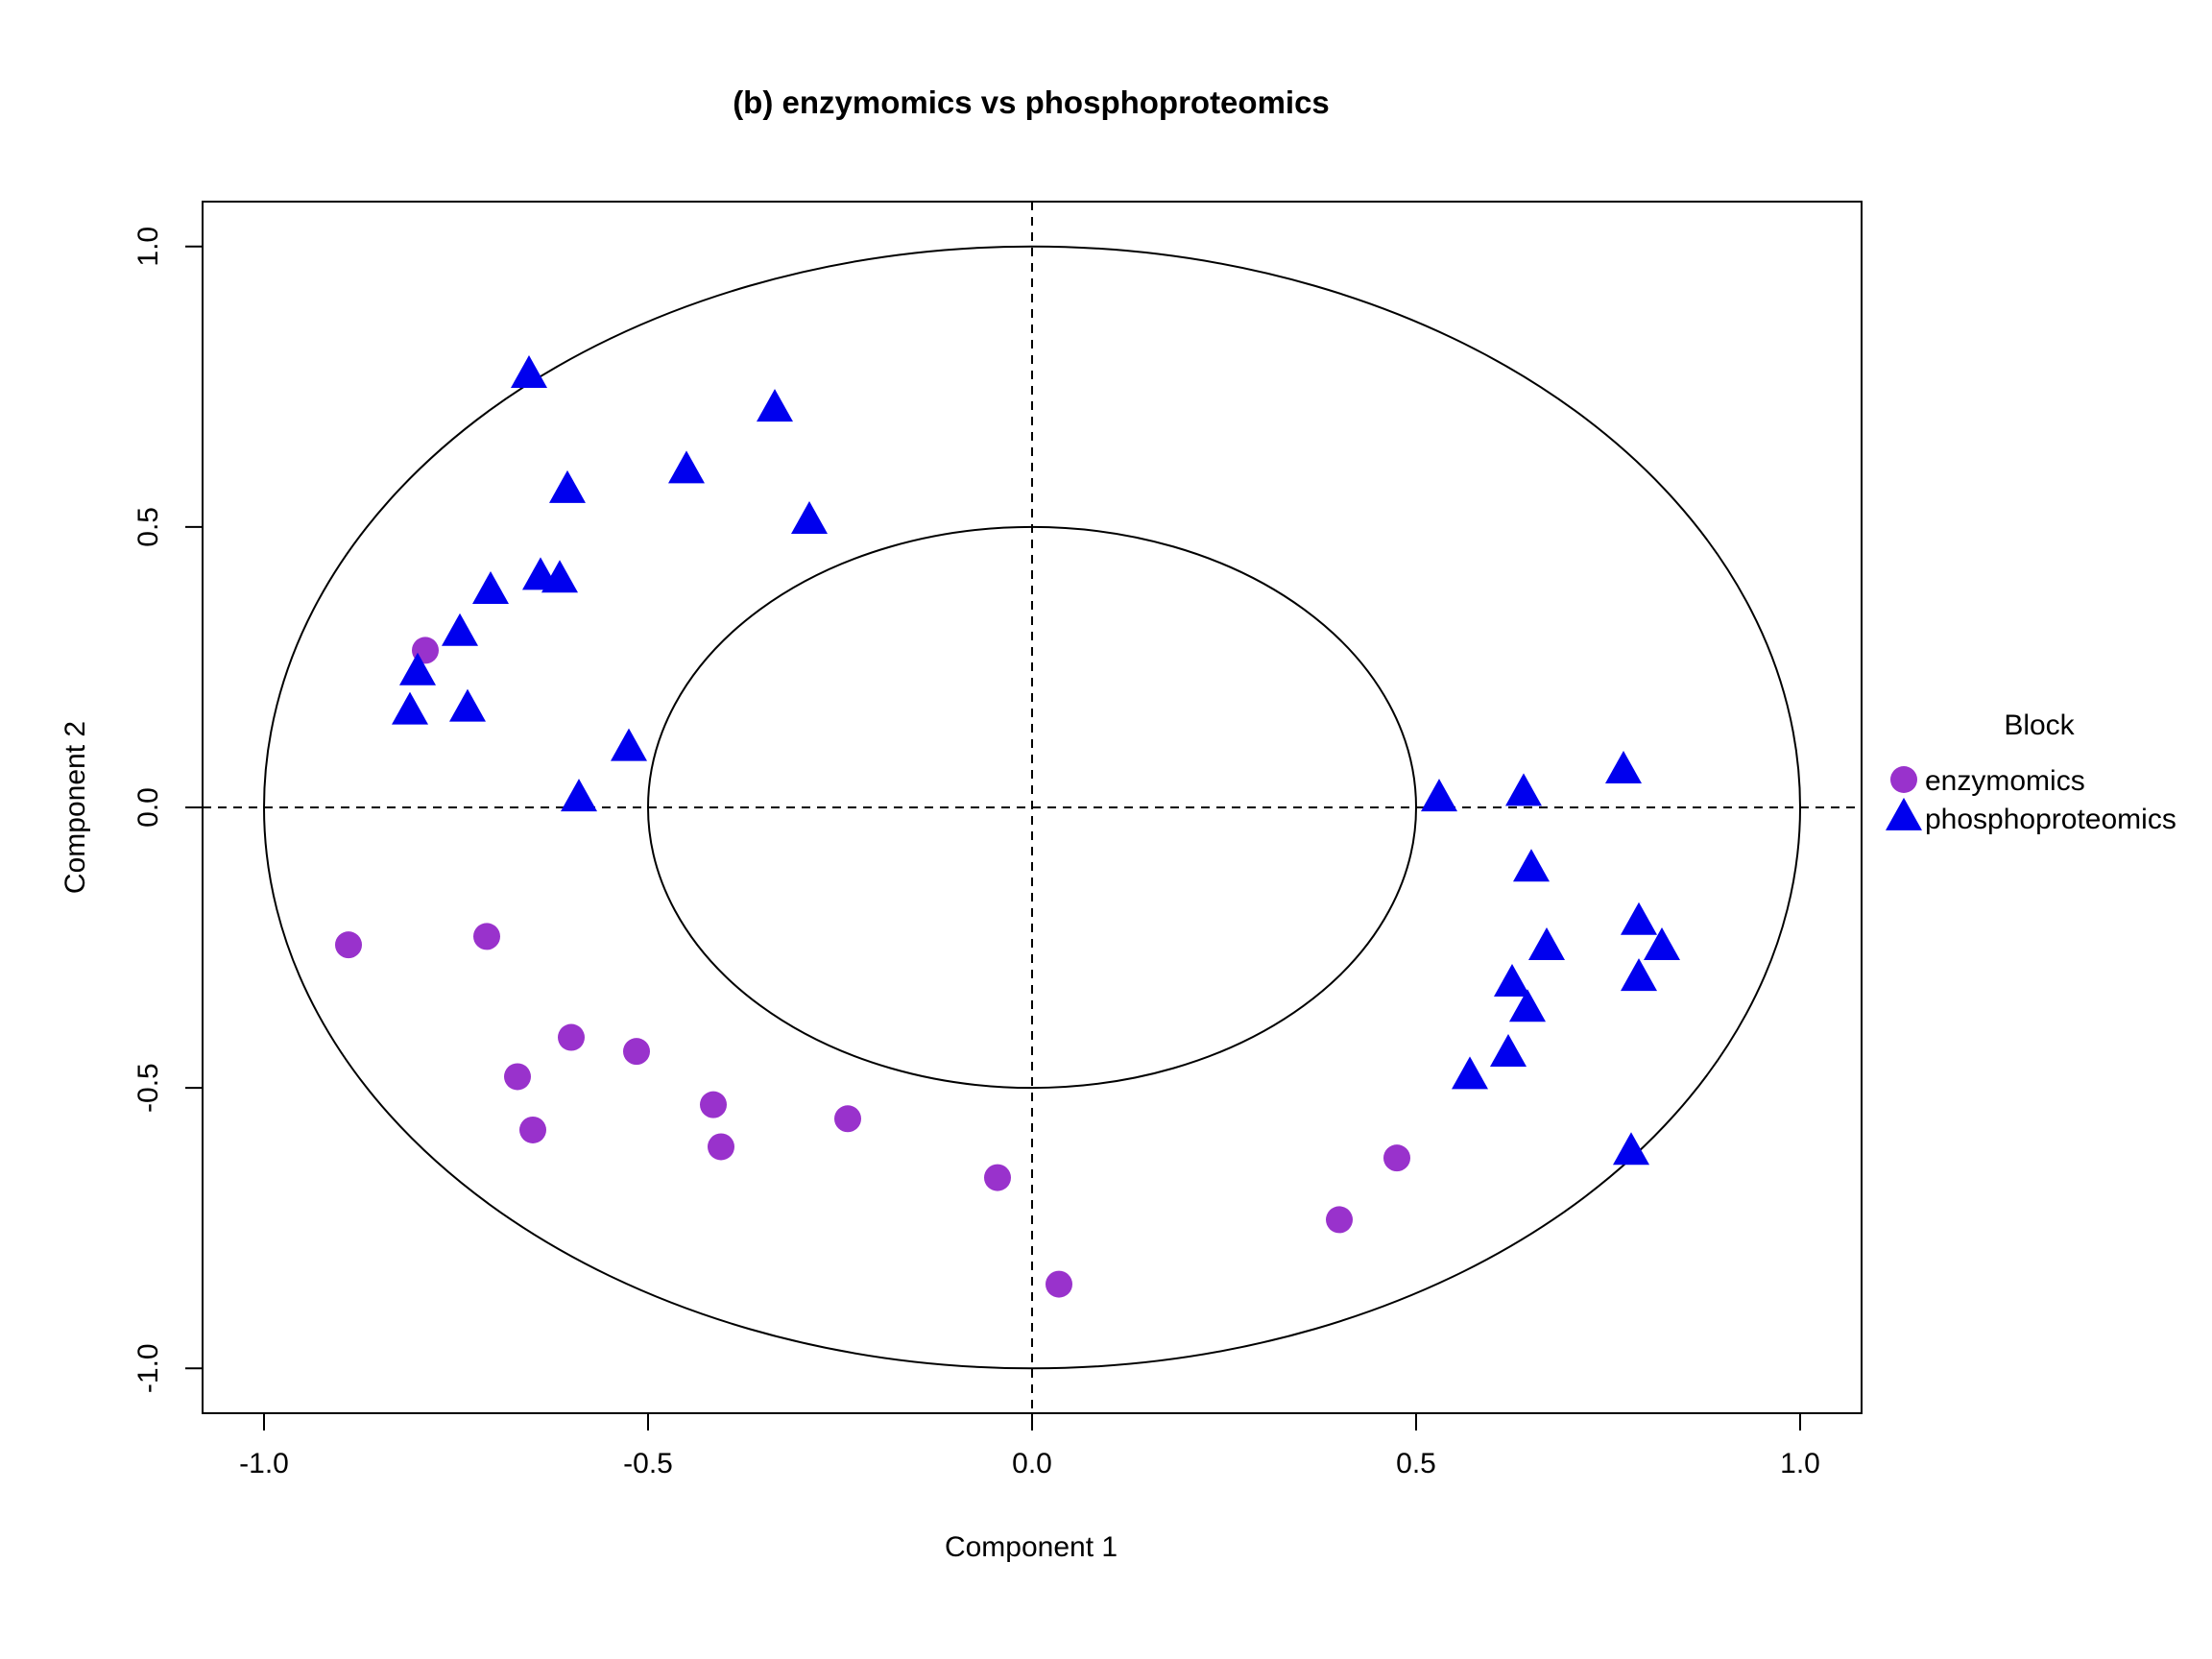 The image size is (2212, 1659). I want to click on legend: Block enzymomics phosphoproteomics, so click(2031, 772).